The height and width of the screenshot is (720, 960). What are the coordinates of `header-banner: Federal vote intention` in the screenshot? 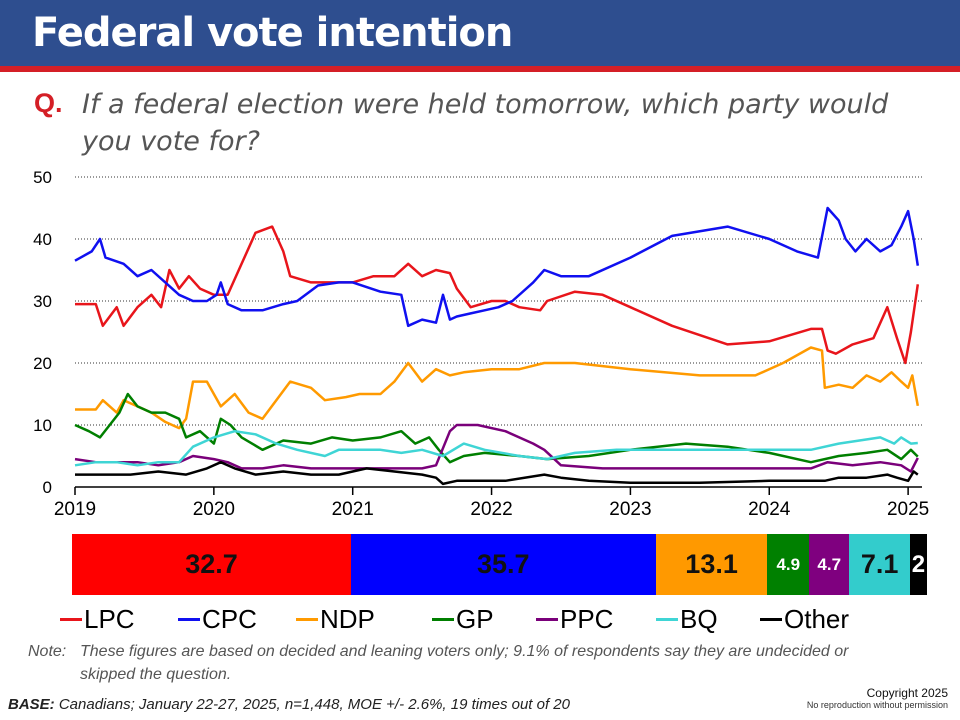 It's located at (480, 36).